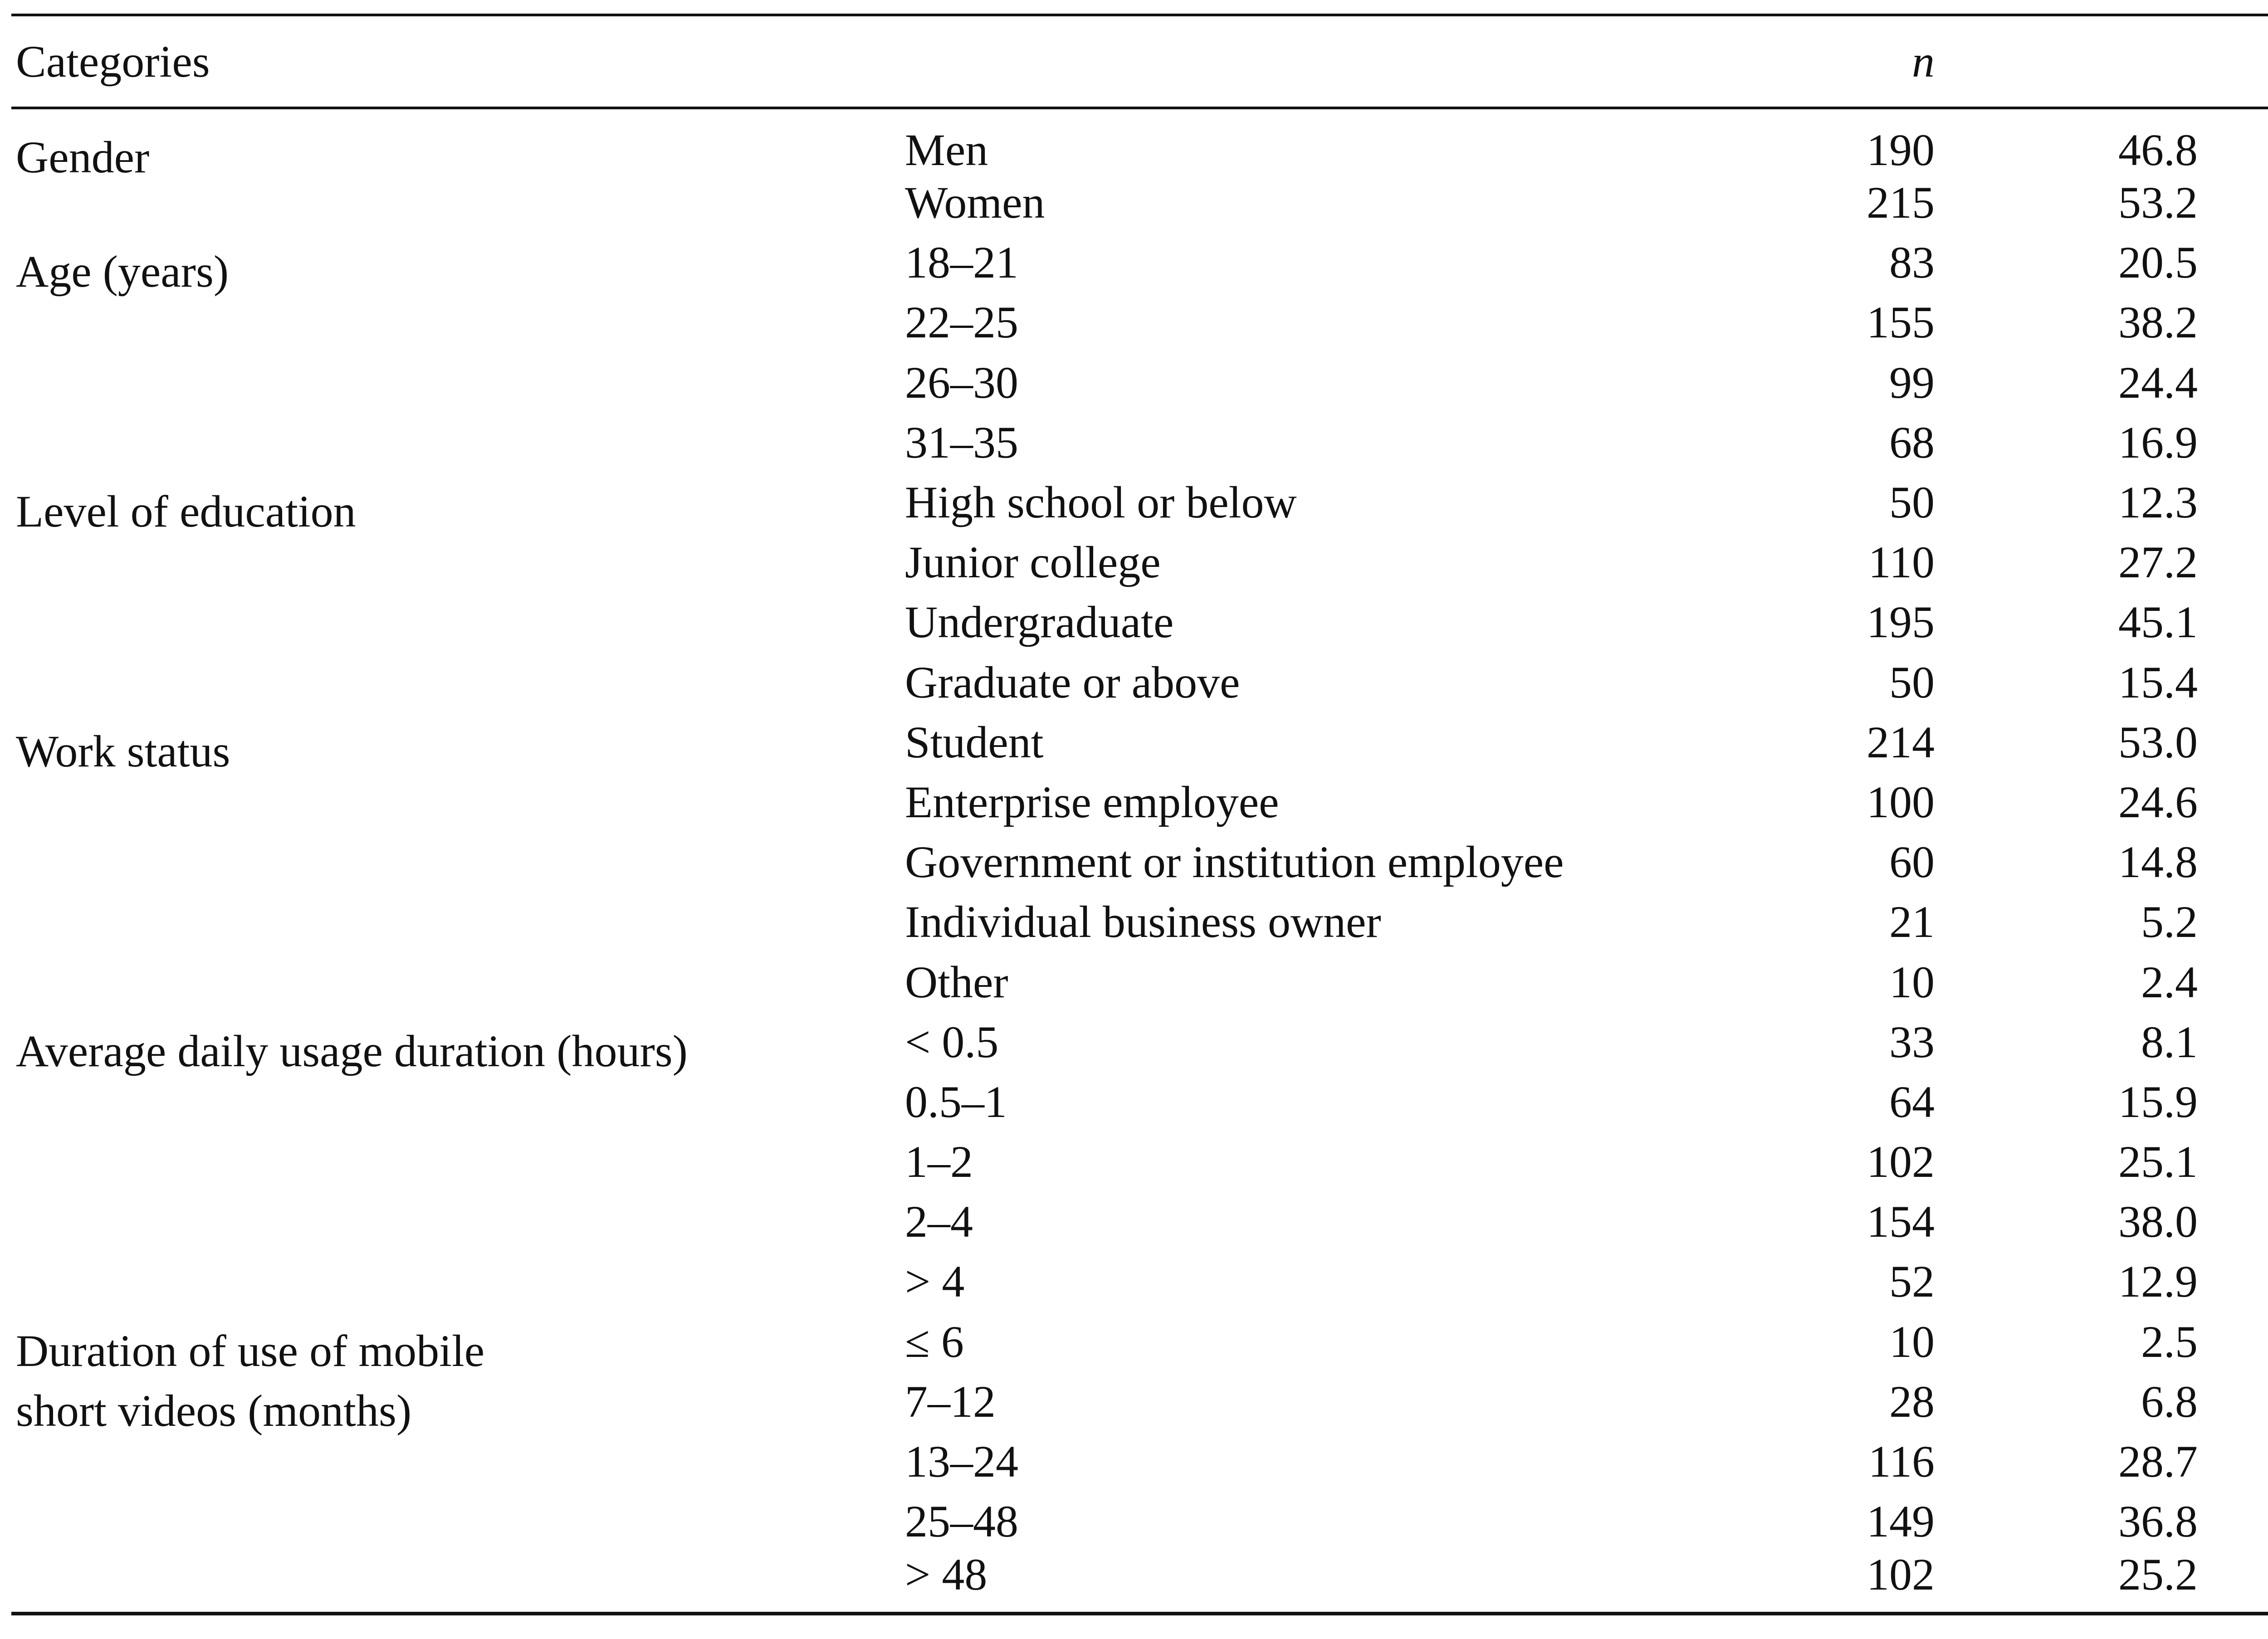 The height and width of the screenshot is (1639, 2268). What do you see at coordinates (1902, 562) in the screenshot?
I see `count-value: 110` at bounding box center [1902, 562].